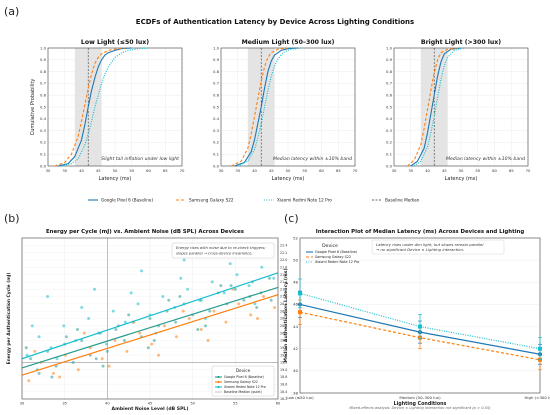 The height and width of the screenshot is (415, 550). Describe the element at coordinates (216, 83) in the screenshot. I see `y-tick-label: 0.7` at that location.